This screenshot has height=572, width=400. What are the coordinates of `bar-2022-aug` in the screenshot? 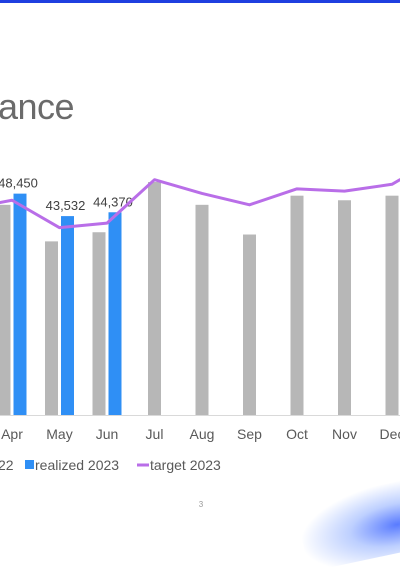 It's located at (202, 309).